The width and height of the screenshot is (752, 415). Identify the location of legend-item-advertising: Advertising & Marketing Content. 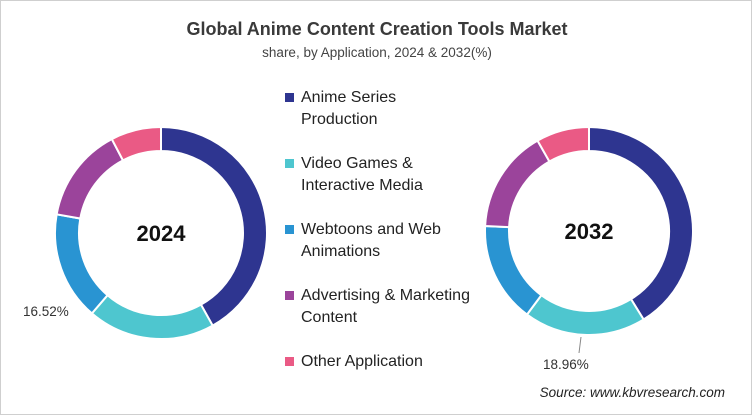
(380, 318).